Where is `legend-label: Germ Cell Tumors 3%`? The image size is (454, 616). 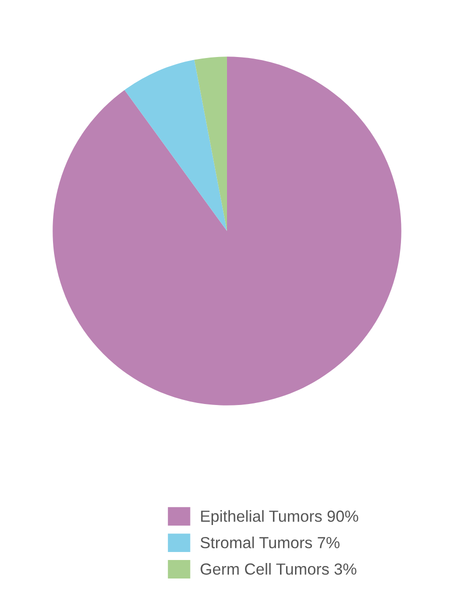 legend-label: Germ Cell Tumors 3% is located at coordinates (278, 569).